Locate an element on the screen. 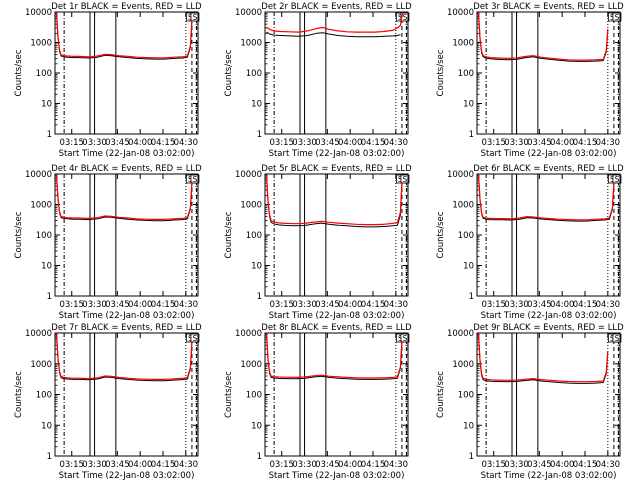 This screenshot has height=480, width=640. panel-title: Det 6r BLACK = Events, RED = LLD is located at coordinates (548, 169).